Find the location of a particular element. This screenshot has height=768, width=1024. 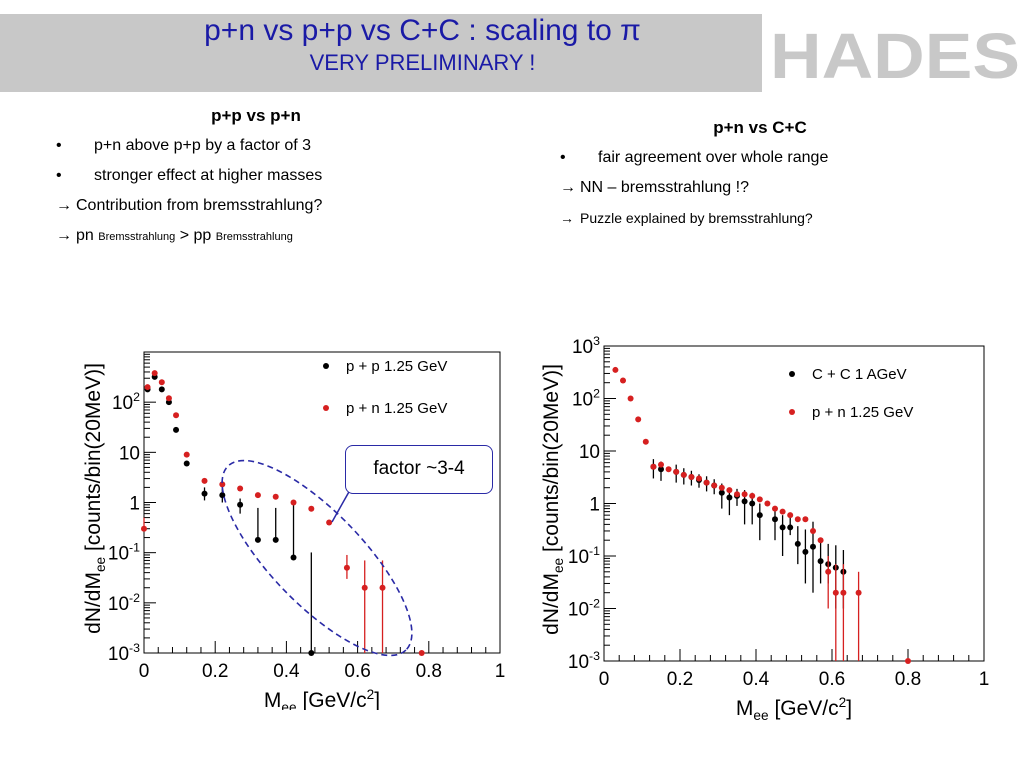

y-tick-label: 10 is located at coordinates (589, 452).